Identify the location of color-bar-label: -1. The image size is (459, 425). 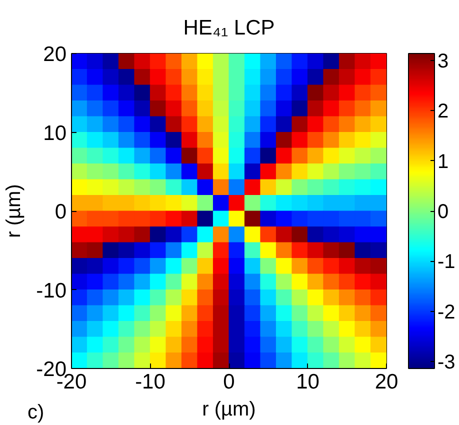
(447, 262).